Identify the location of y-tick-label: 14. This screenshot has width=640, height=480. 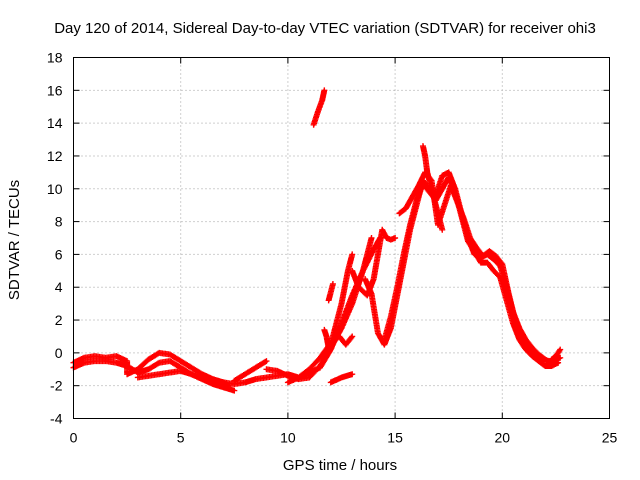
(55, 123).